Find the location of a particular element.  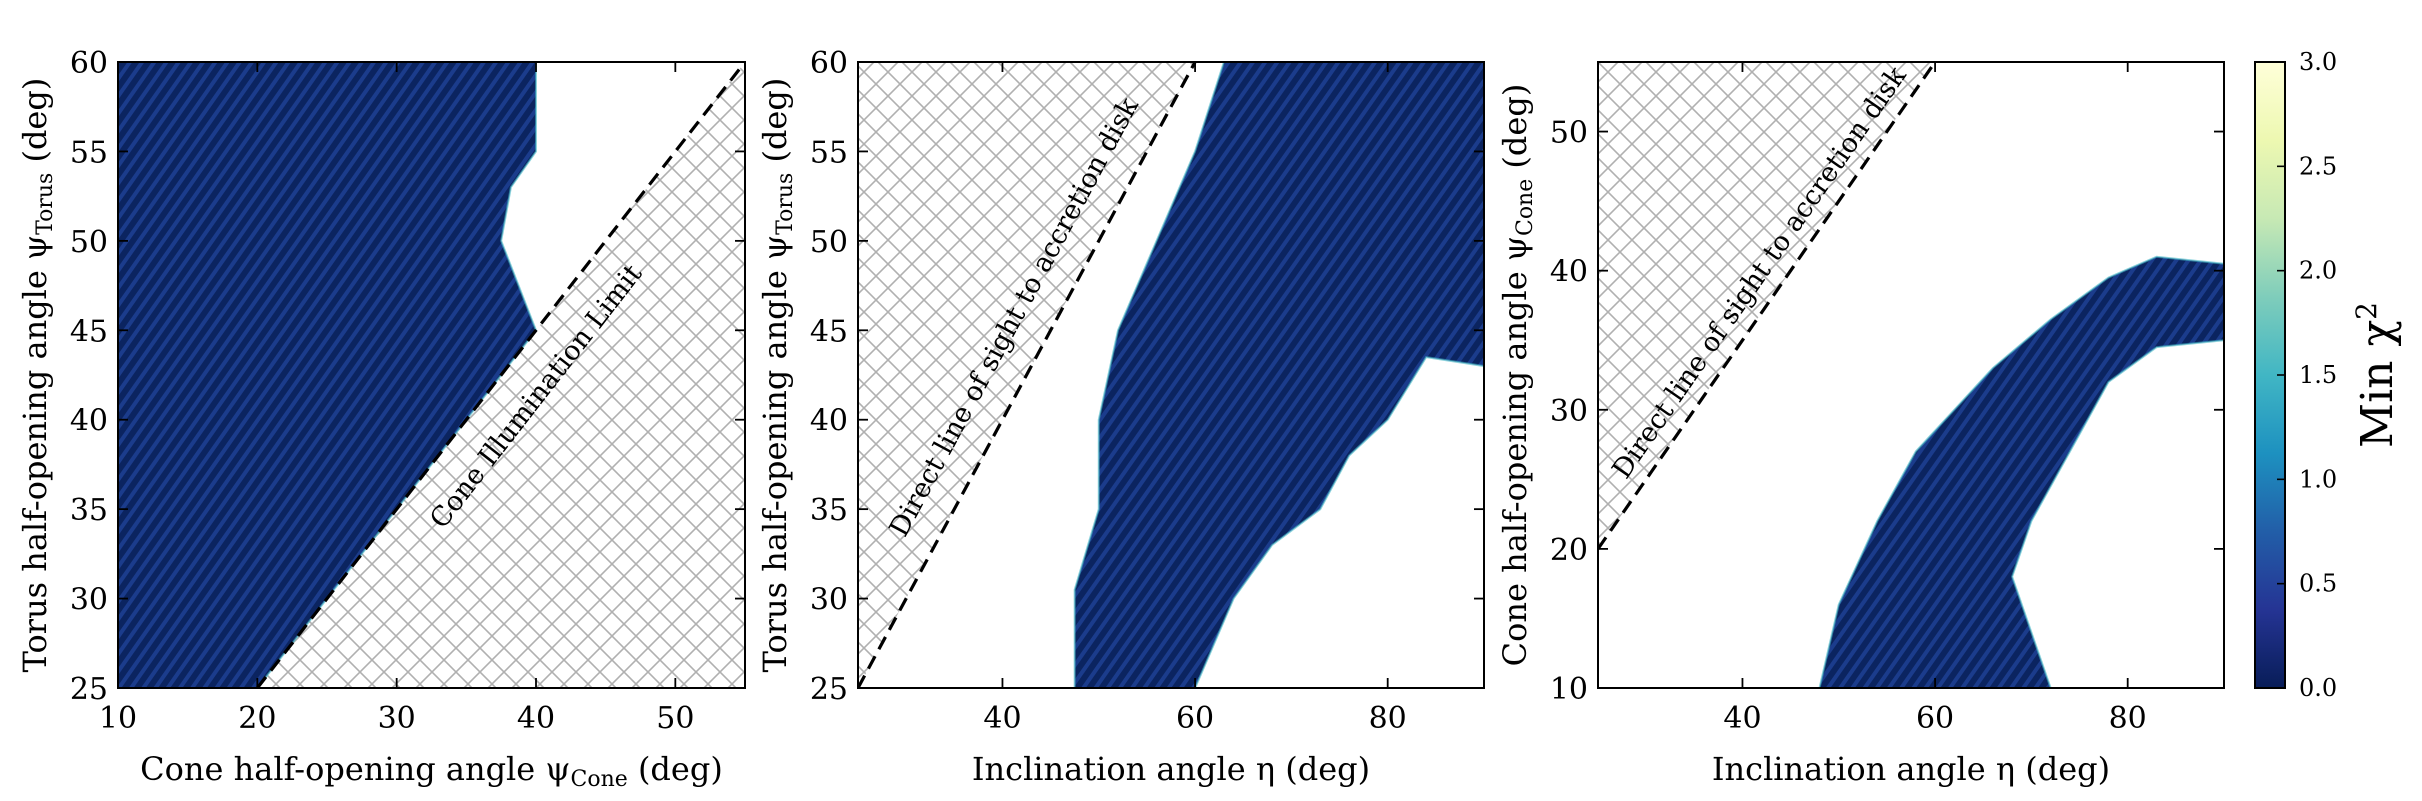

colorbar-label: Min χ2 is located at coordinates (2376, 375).